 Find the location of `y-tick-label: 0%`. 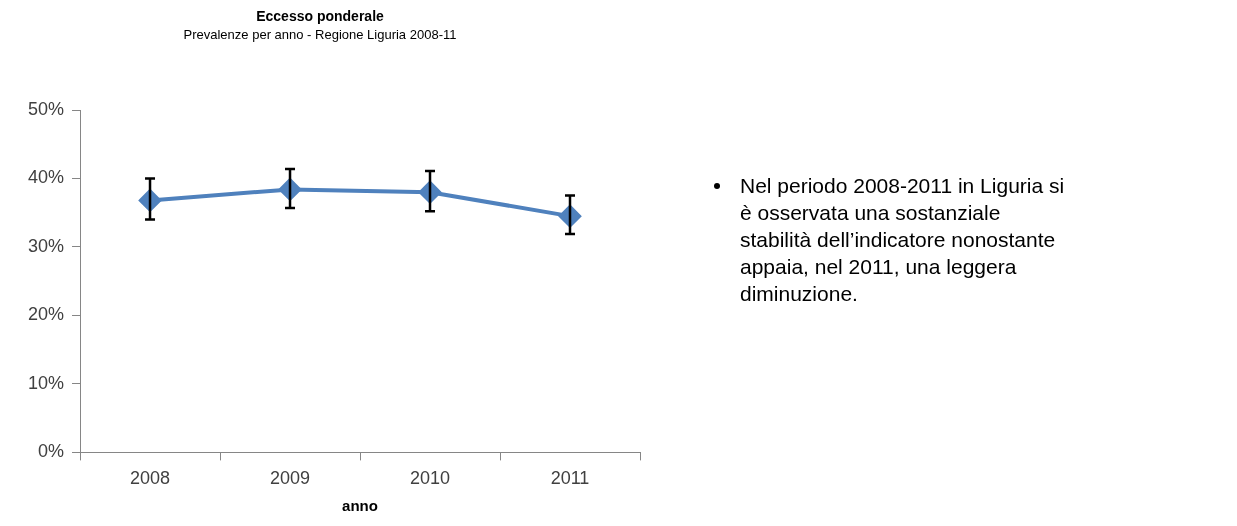

y-tick-label: 0% is located at coordinates (51, 451).